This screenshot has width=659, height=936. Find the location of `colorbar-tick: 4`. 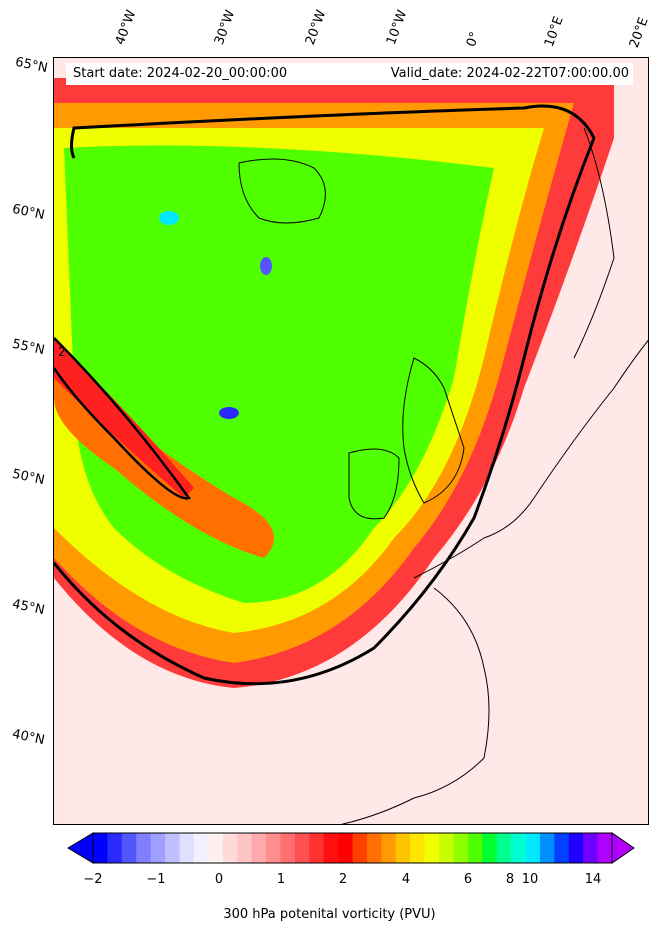

colorbar-tick: 4 is located at coordinates (406, 879).